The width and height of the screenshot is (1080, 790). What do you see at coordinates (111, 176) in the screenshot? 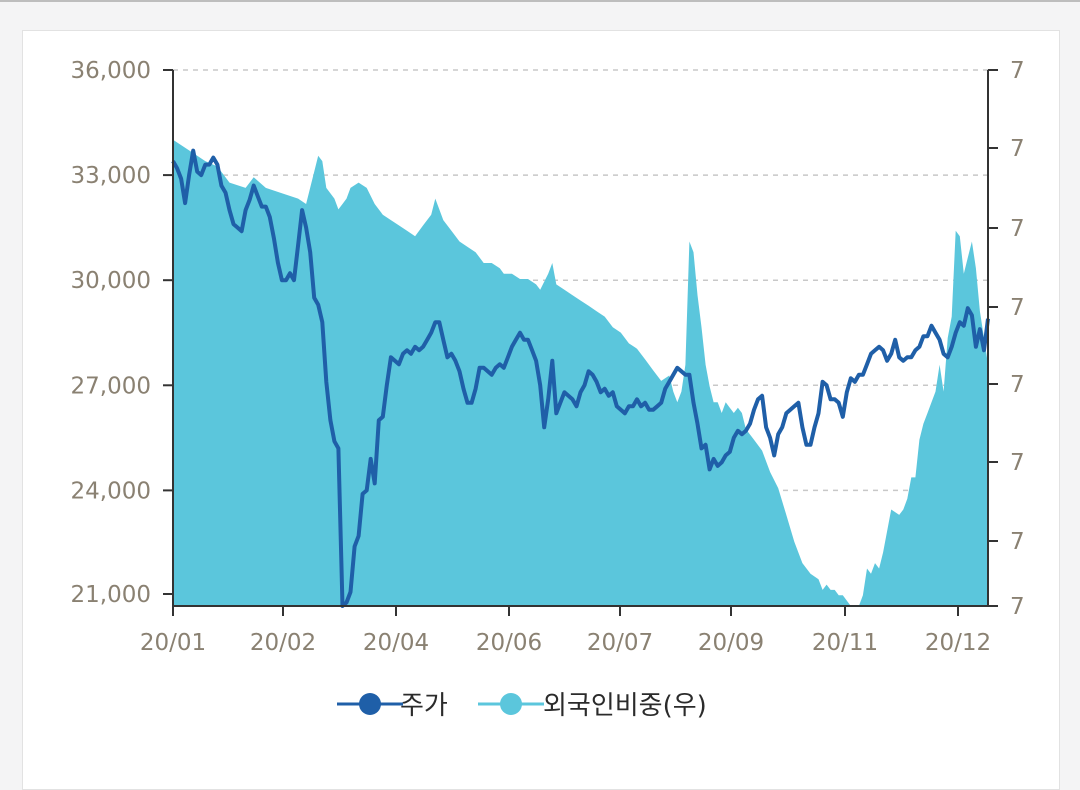
I see `y-left-tick-label: 33,000` at bounding box center [111, 176].